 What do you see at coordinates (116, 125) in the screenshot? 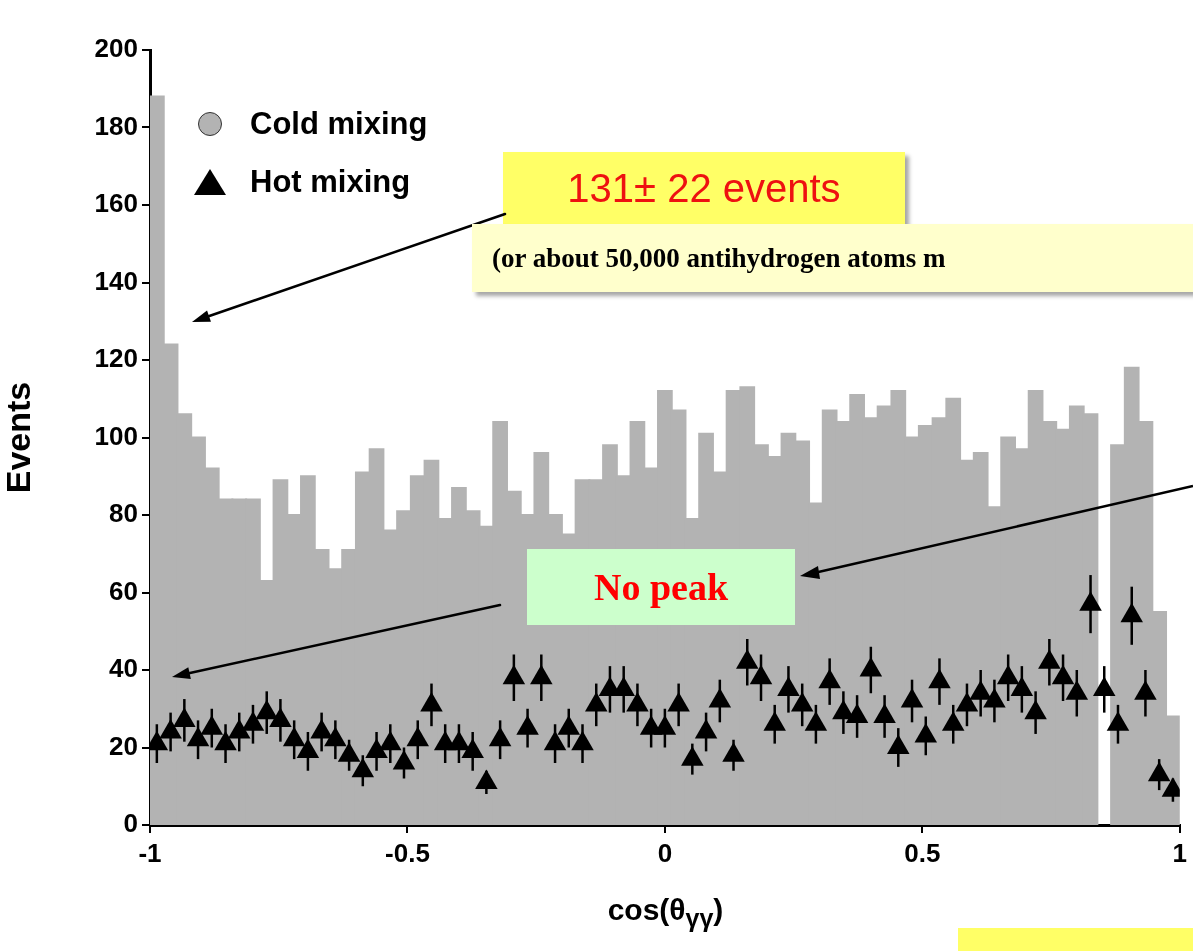
I see `y-tick-label: 180` at bounding box center [116, 125].